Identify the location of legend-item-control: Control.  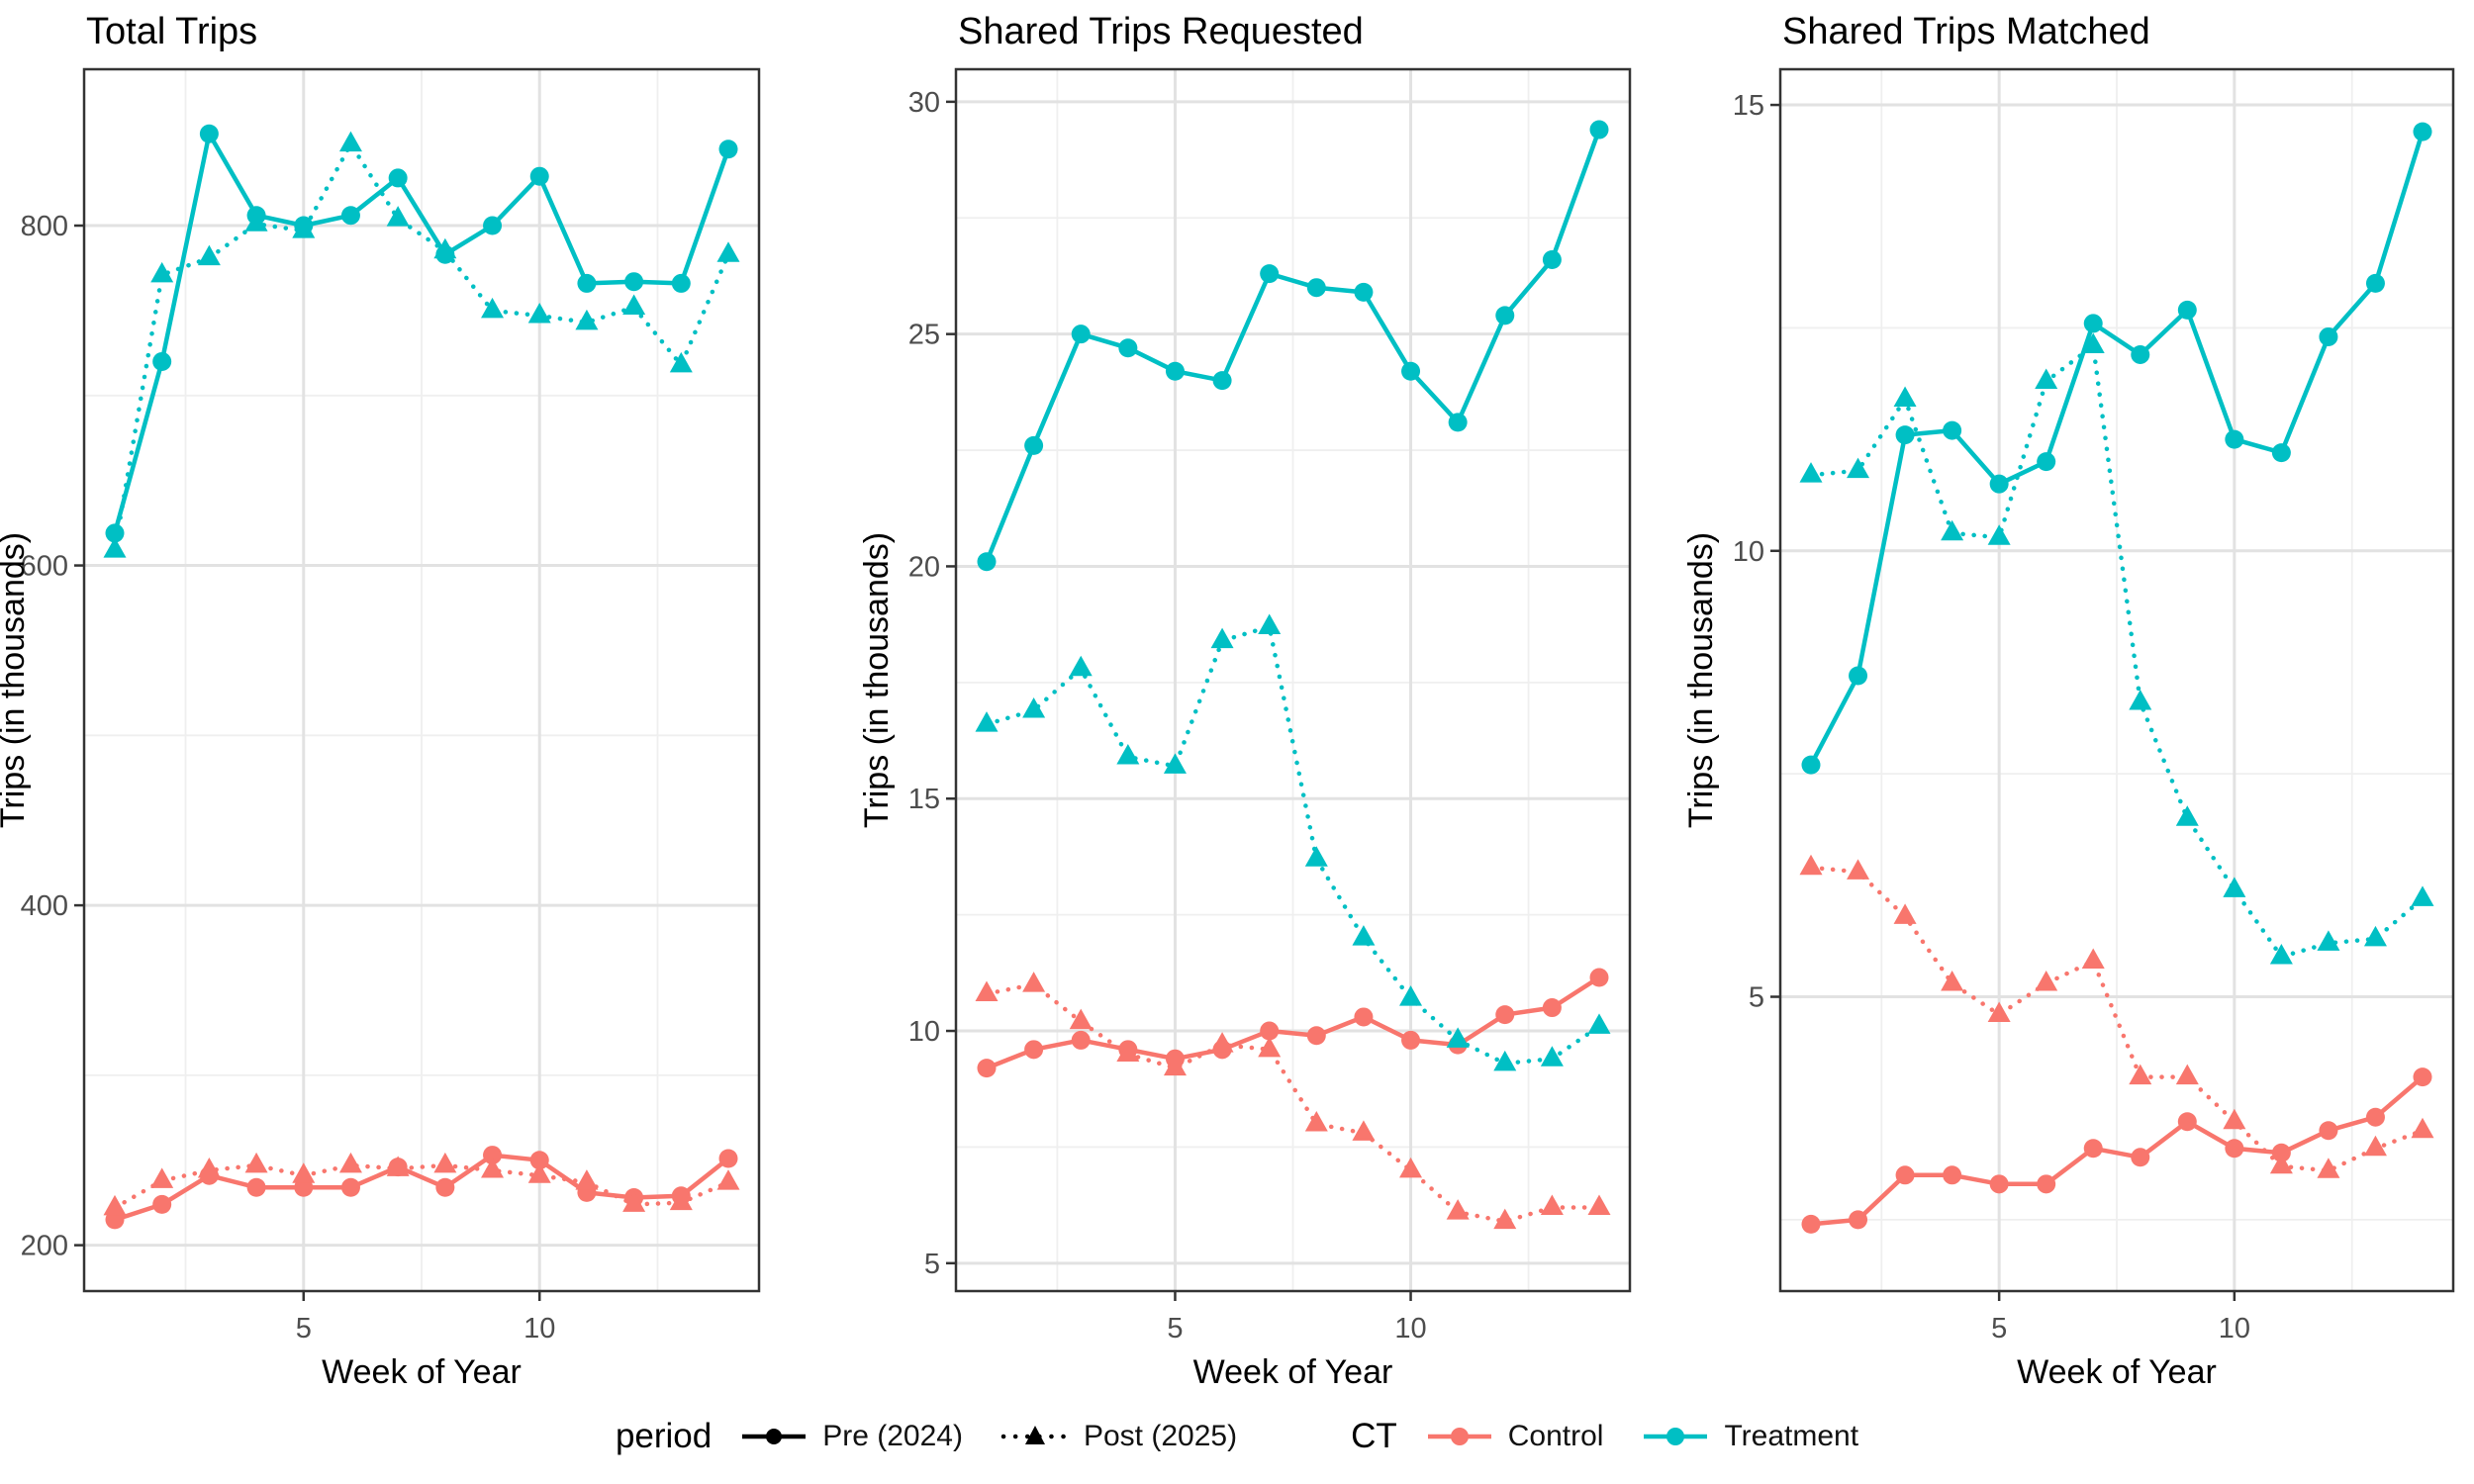
(1513, 1436).